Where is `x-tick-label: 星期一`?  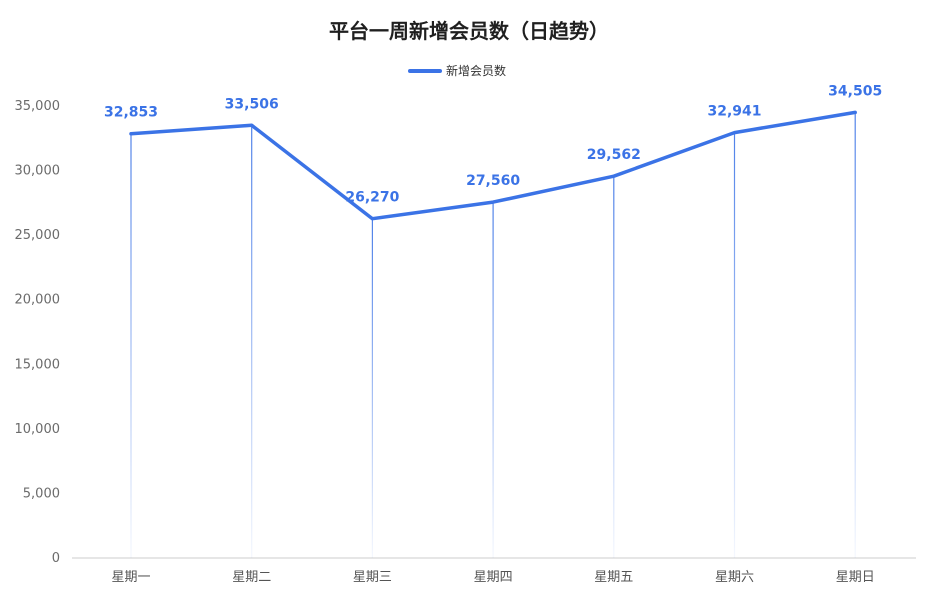 x-tick-label: 星期一 is located at coordinates (130, 577).